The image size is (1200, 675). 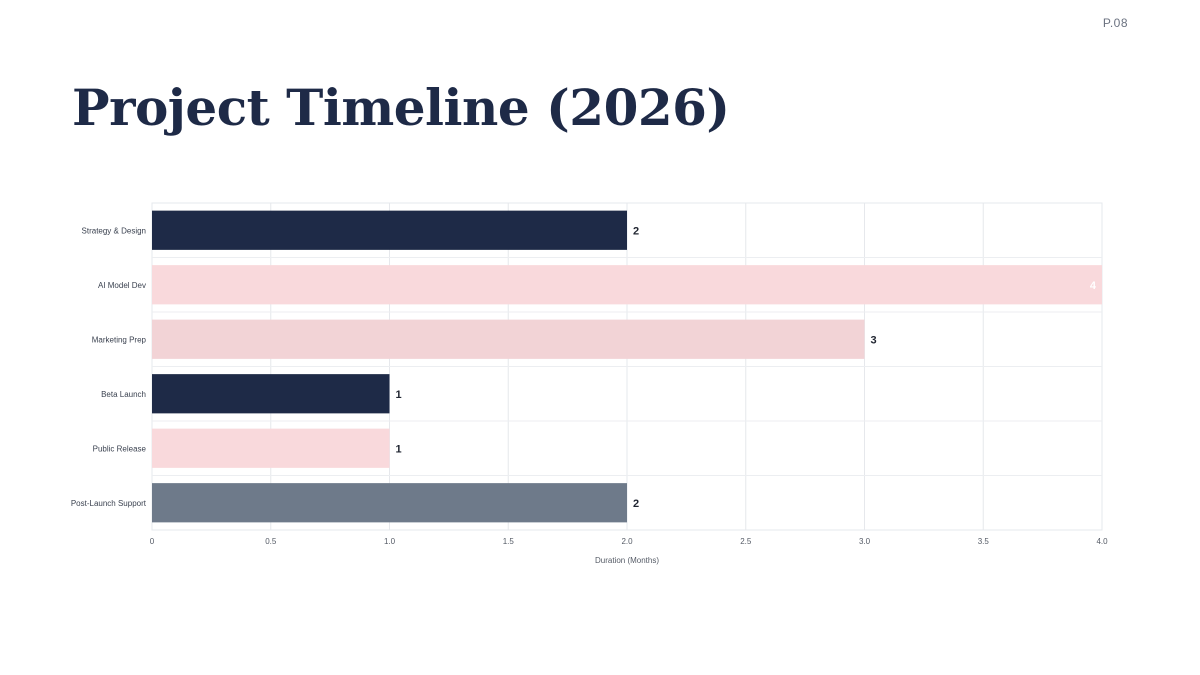 I want to click on x-tick-label: 3.0, so click(x=865, y=541).